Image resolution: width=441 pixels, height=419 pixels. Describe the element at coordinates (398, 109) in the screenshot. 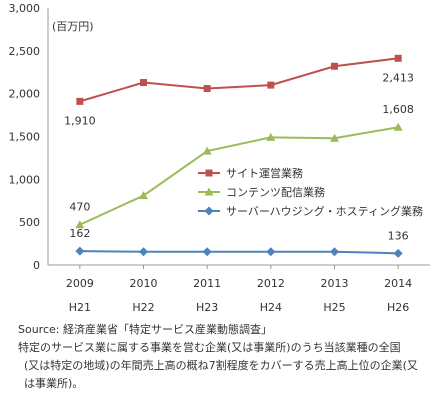

I see `data-label: 1,608` at that location.